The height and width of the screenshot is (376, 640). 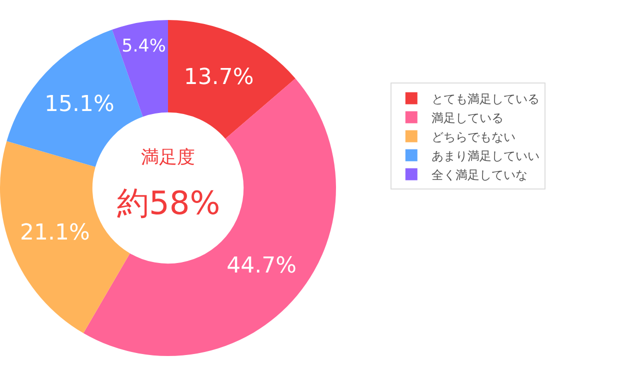 What do you see at coordinates (168, 157) in the screenshot?
I see `text: 満足度` at bounding box center [168, 157].